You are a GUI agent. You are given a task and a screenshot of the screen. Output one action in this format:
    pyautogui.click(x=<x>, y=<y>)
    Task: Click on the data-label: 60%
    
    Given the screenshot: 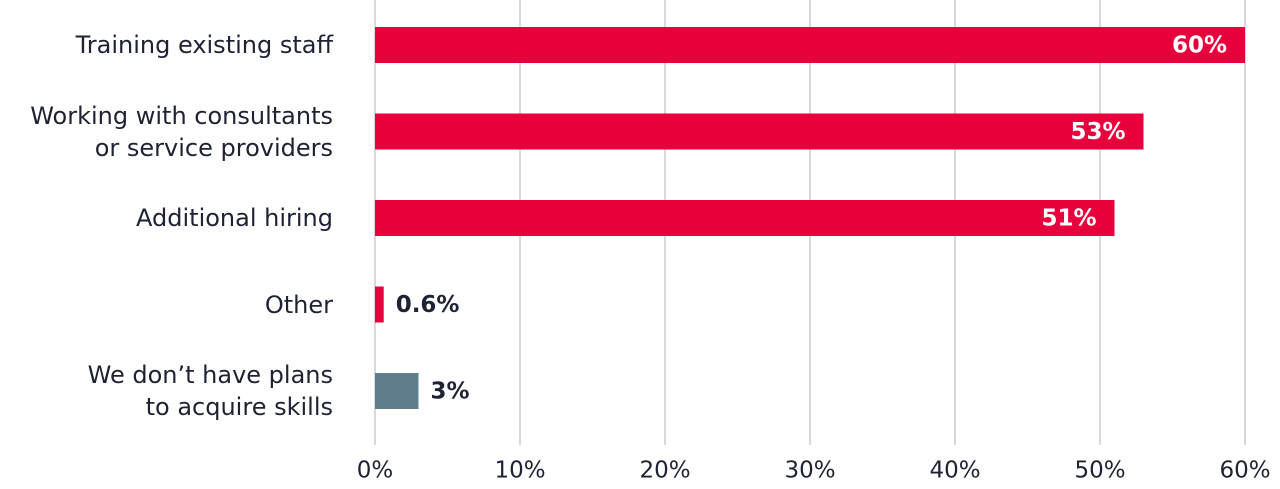 What is the action you would take?
    pyautogui.click(x=1199, y=46)
    